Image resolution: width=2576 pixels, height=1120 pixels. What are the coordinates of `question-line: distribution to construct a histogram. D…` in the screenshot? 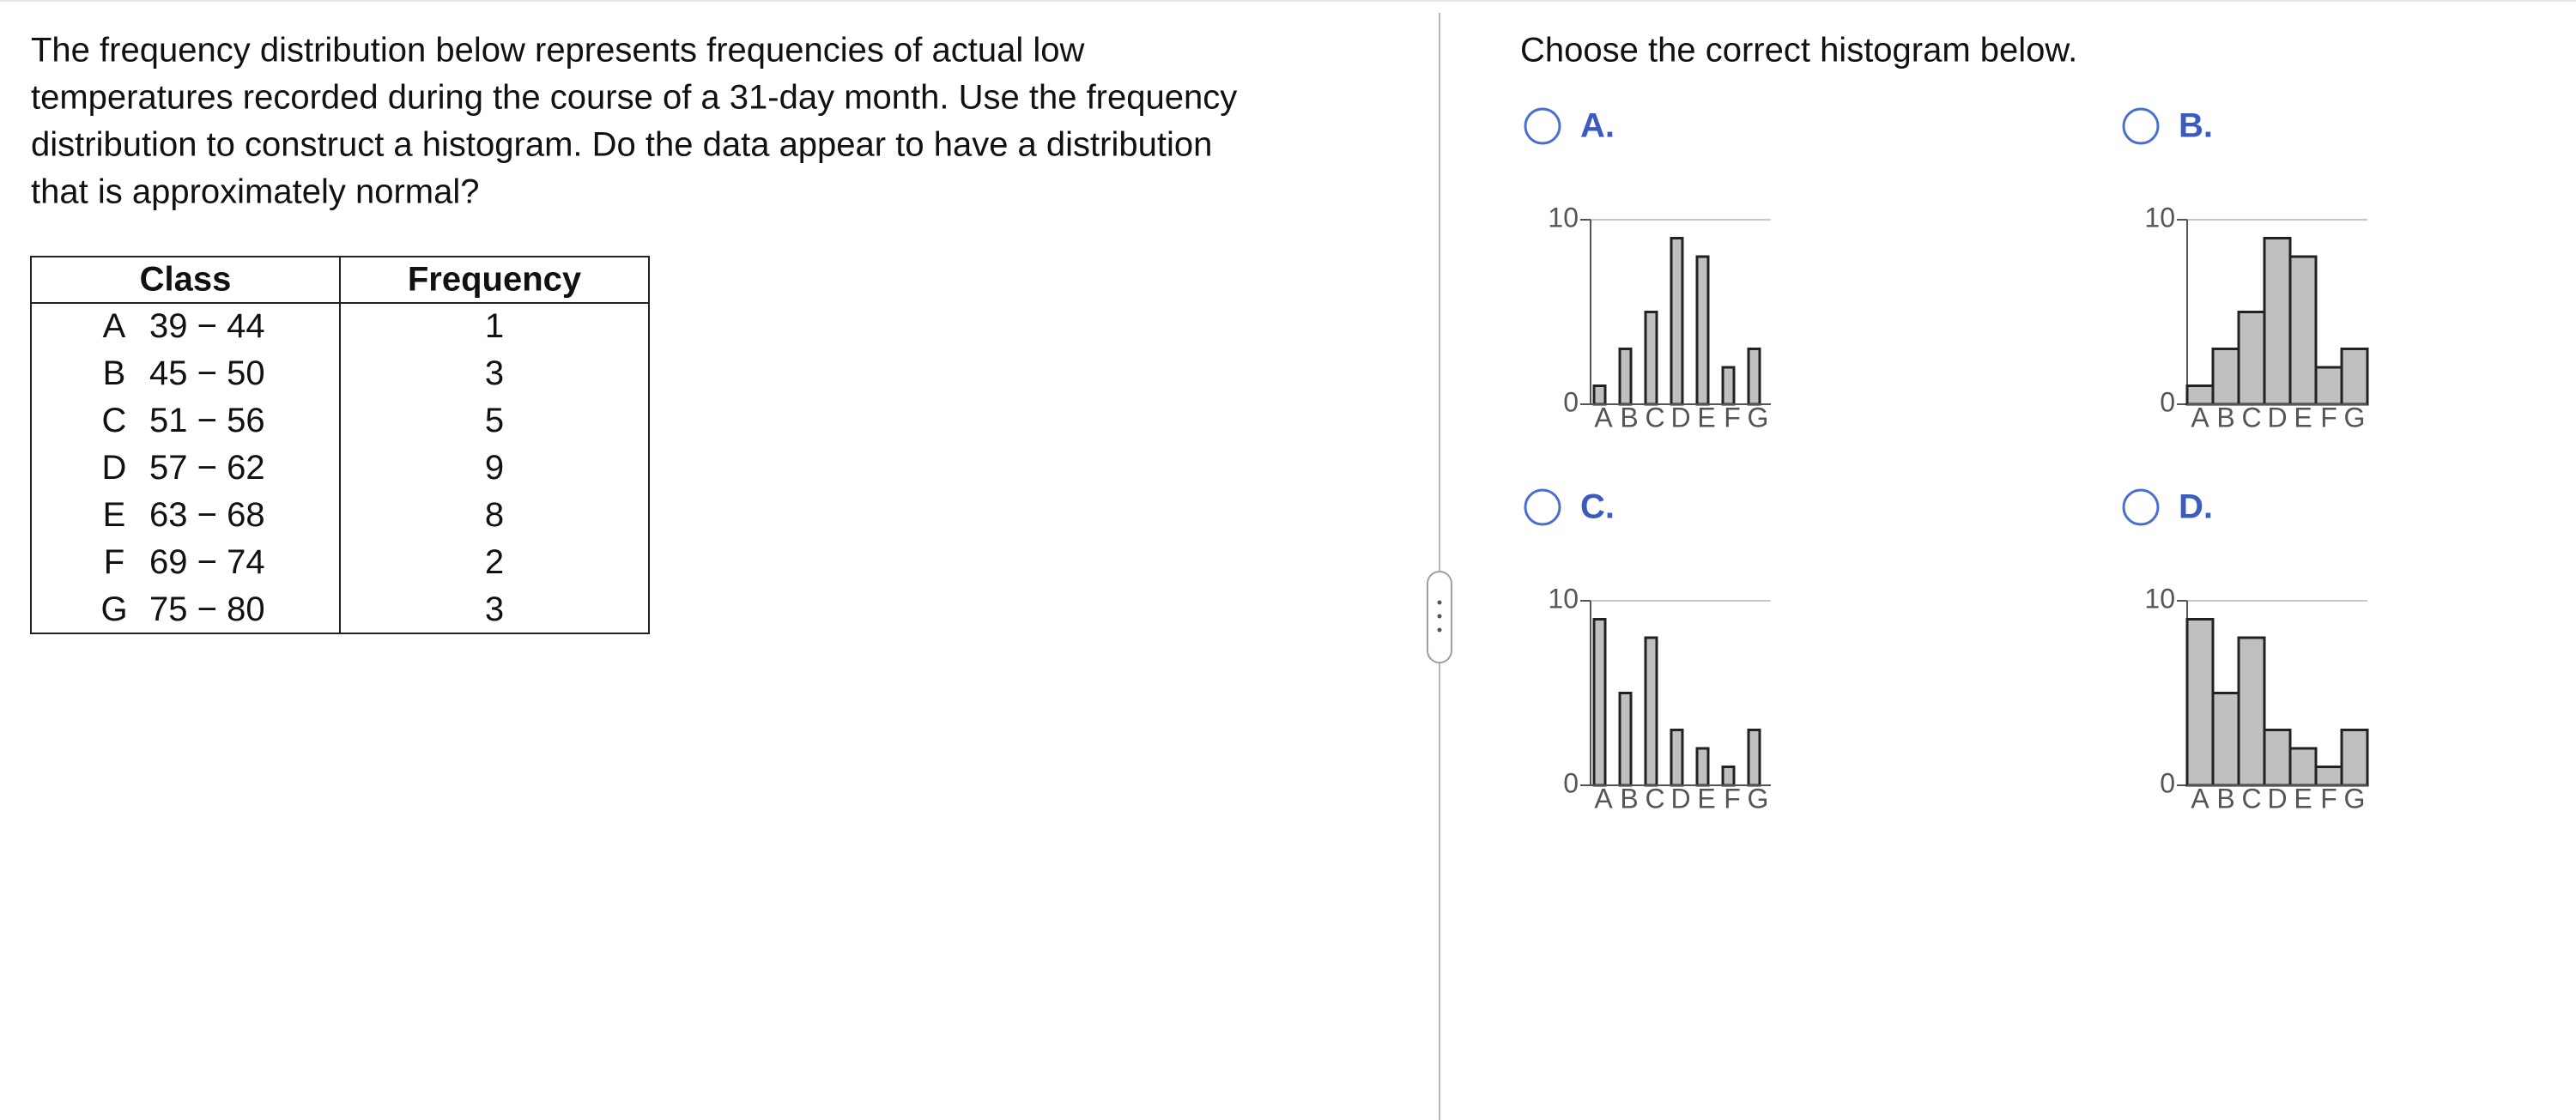 It's located at (621, 145).